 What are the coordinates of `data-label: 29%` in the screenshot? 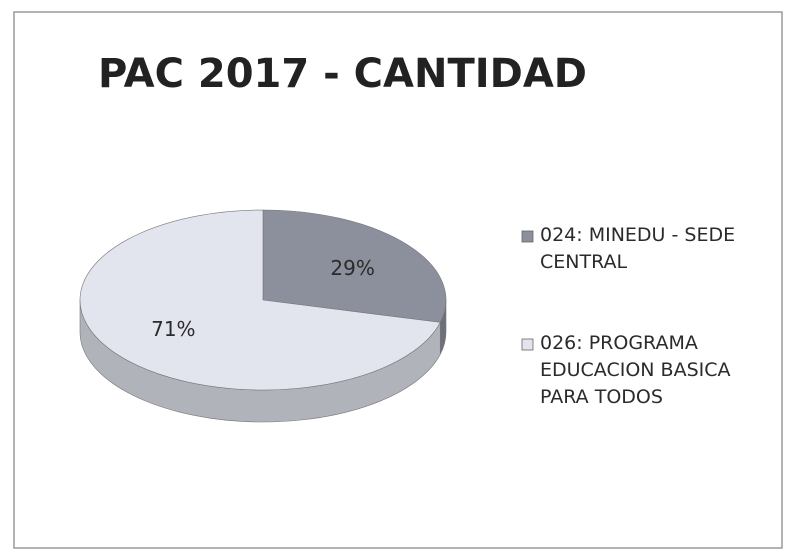 It's located at (352, 268).